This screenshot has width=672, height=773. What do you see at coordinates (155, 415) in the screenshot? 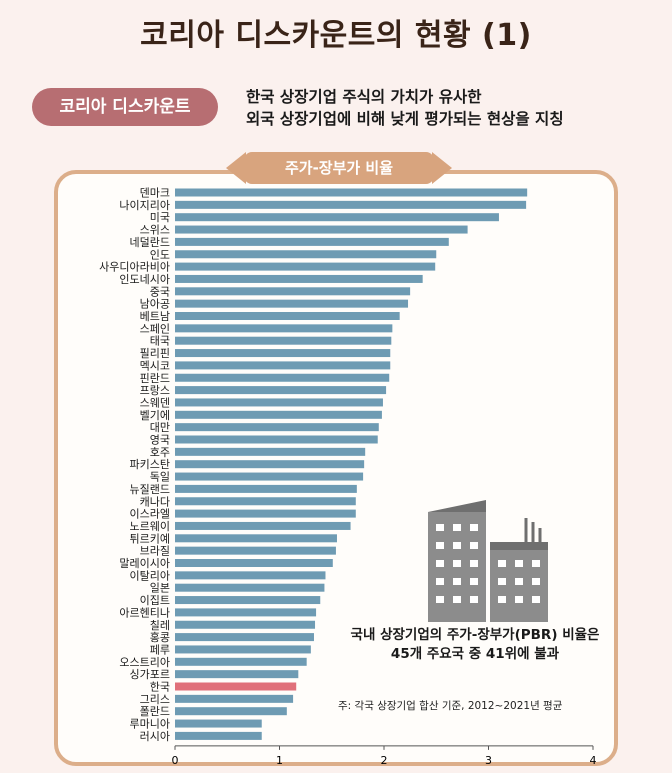
I see `label-벨기에: 벨기에` at bounding box center [155, 415].